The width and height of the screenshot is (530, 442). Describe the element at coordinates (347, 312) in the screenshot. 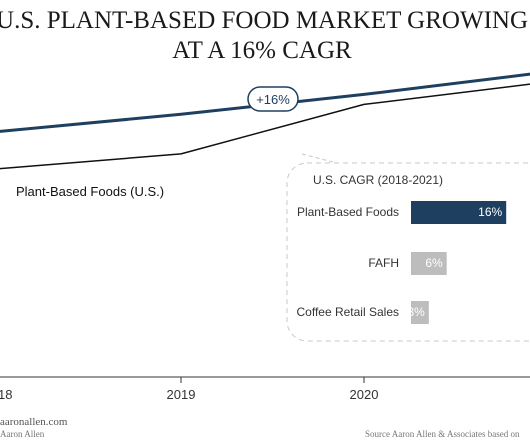

I see `bar-category-label: Coffee Retail Sales` at that location.